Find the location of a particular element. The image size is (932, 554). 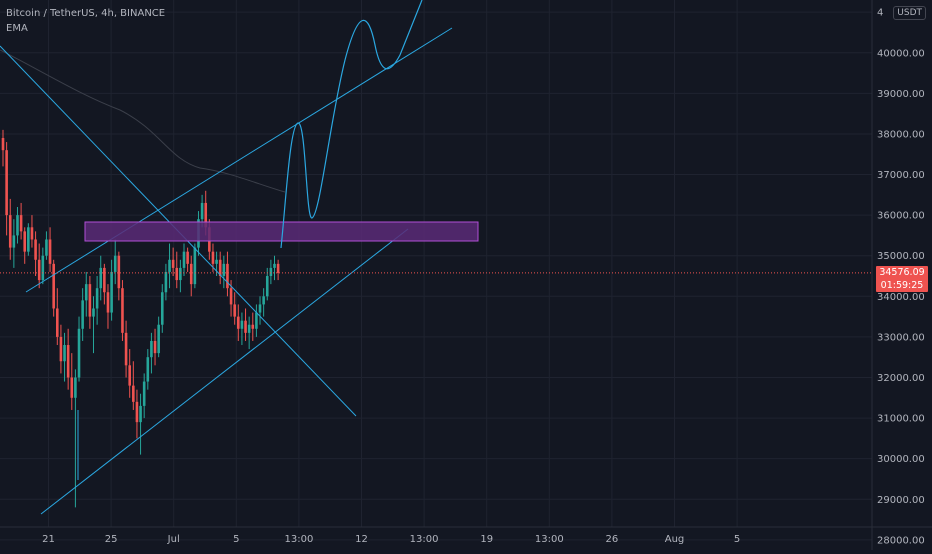

time-axis: 21 25 Jul 5 13:00 12 13:00 19 13:00 26 Aug 5 is located at coordinates (391, 539).